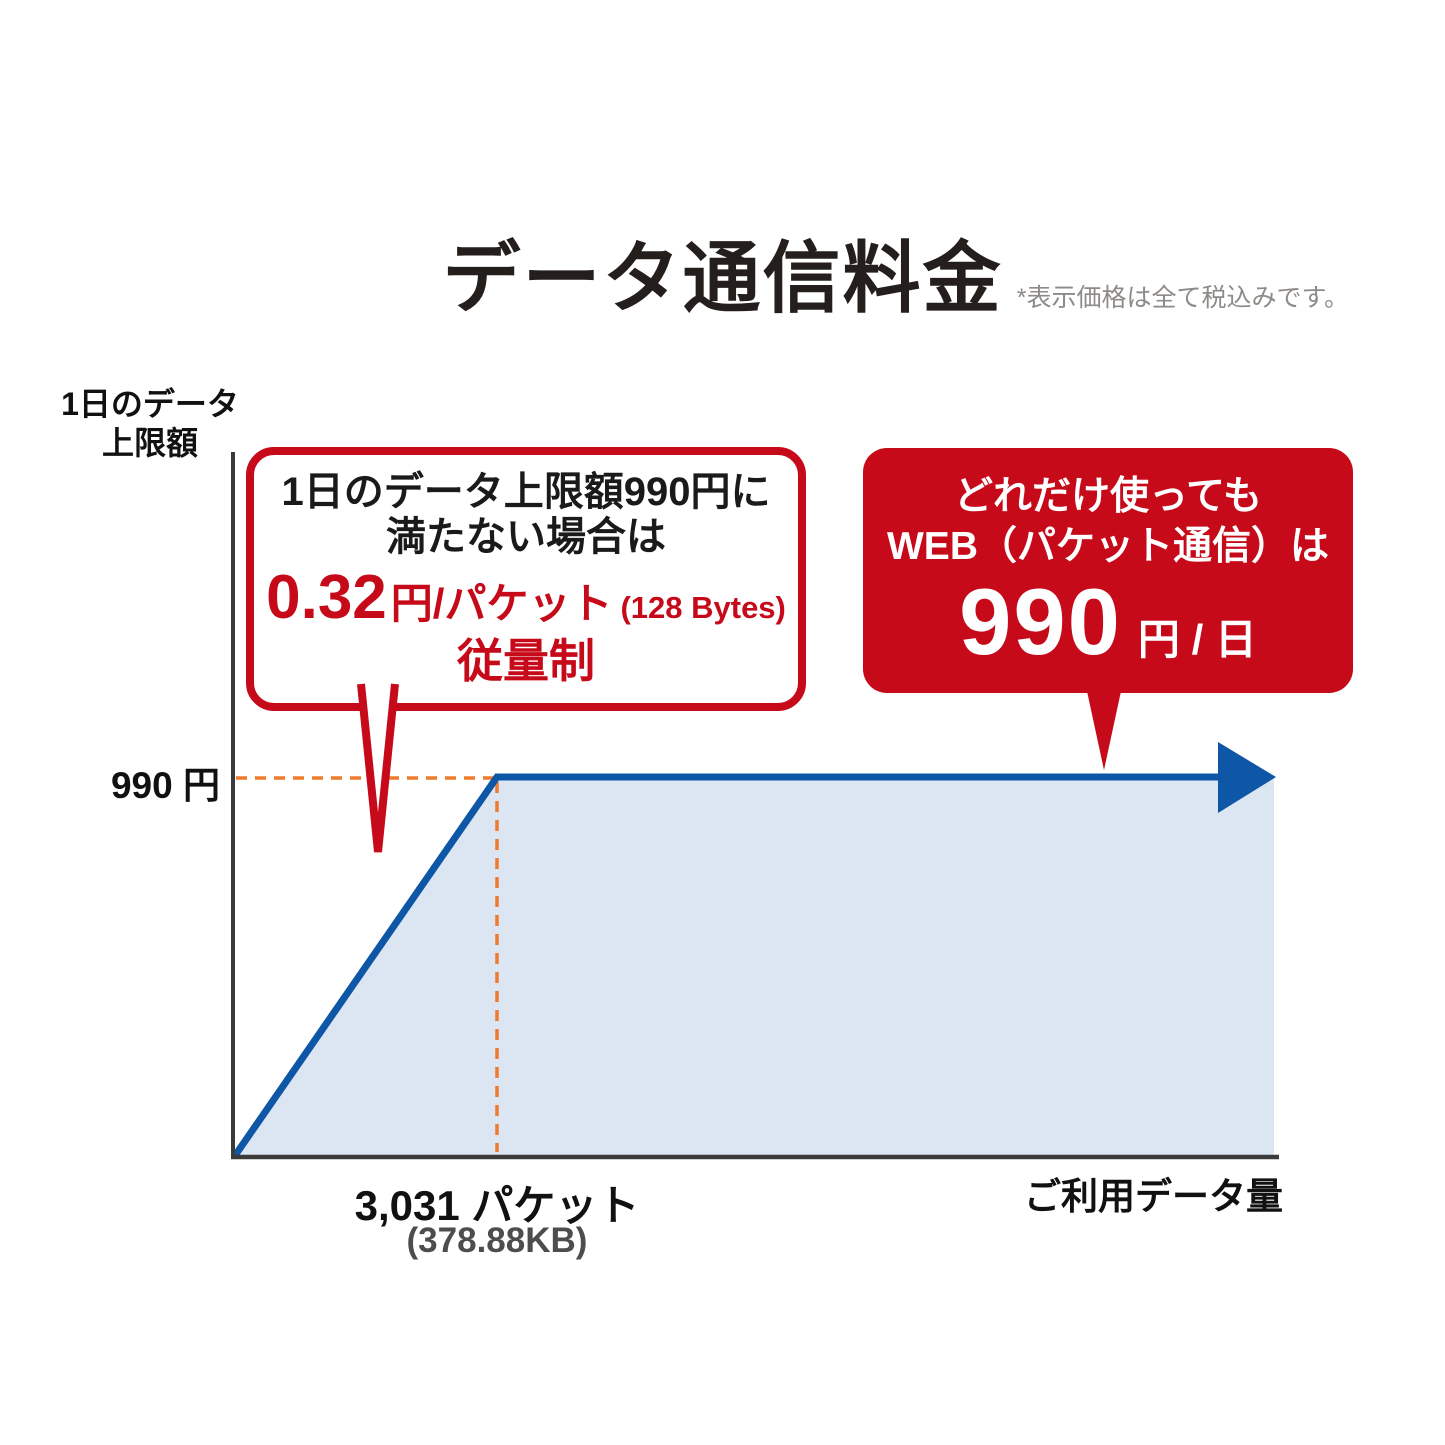  What do you see at coordinates (703, 608) in the screenshot?
I see `metered-rate-packet-size: (128 Bytes)` at bounding box center [703, 608].